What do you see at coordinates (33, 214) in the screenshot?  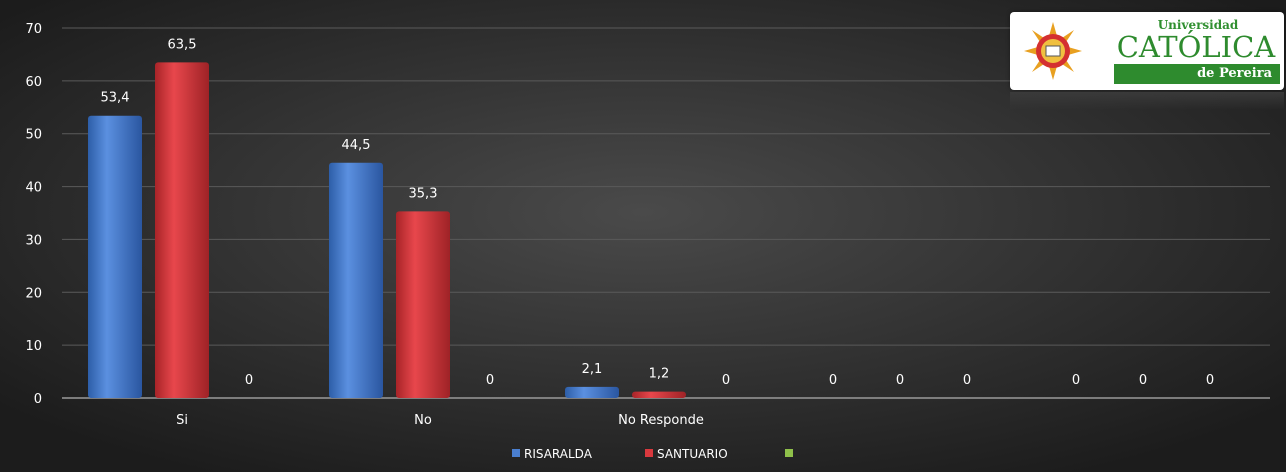 I see `y-axis-ticks: 0 10 20 30 40 50 60 70` at bounding box center [33, 214].